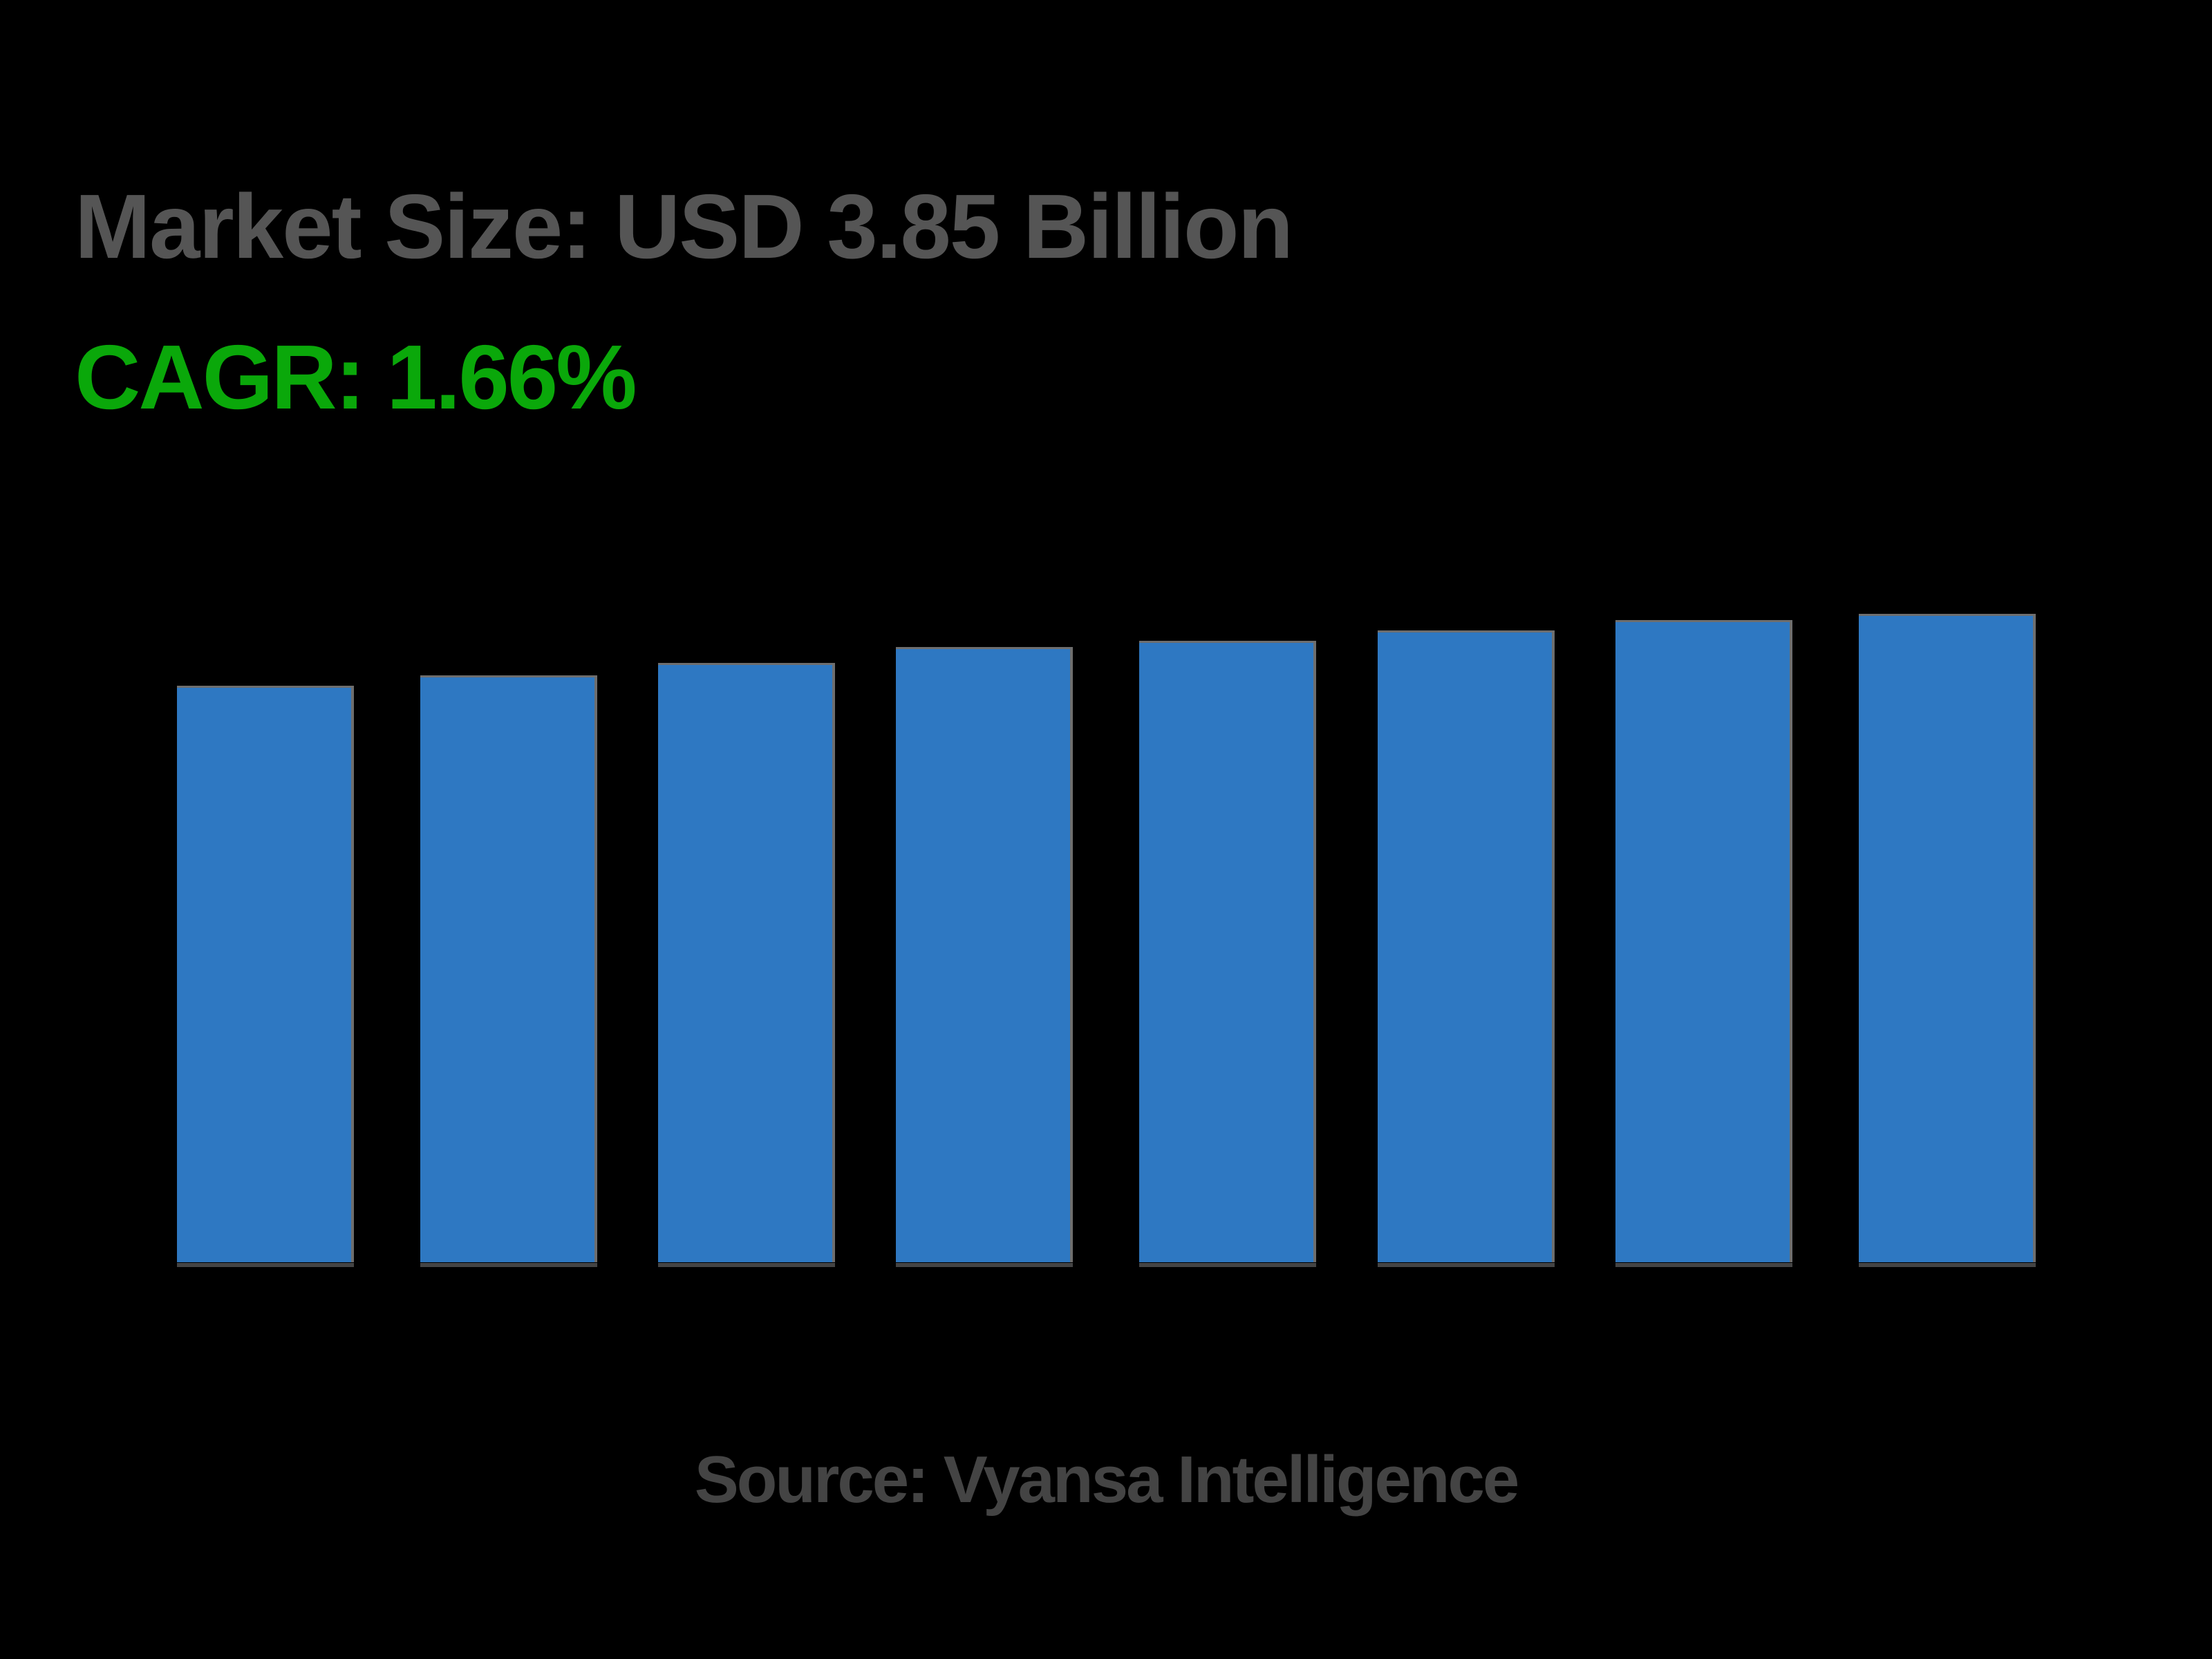  What do you see at coordinates (684, 226) in the screenshot?
I see `market-size-title: Market Size: USD 3.85 Billion` at bounding box center [684, 226].